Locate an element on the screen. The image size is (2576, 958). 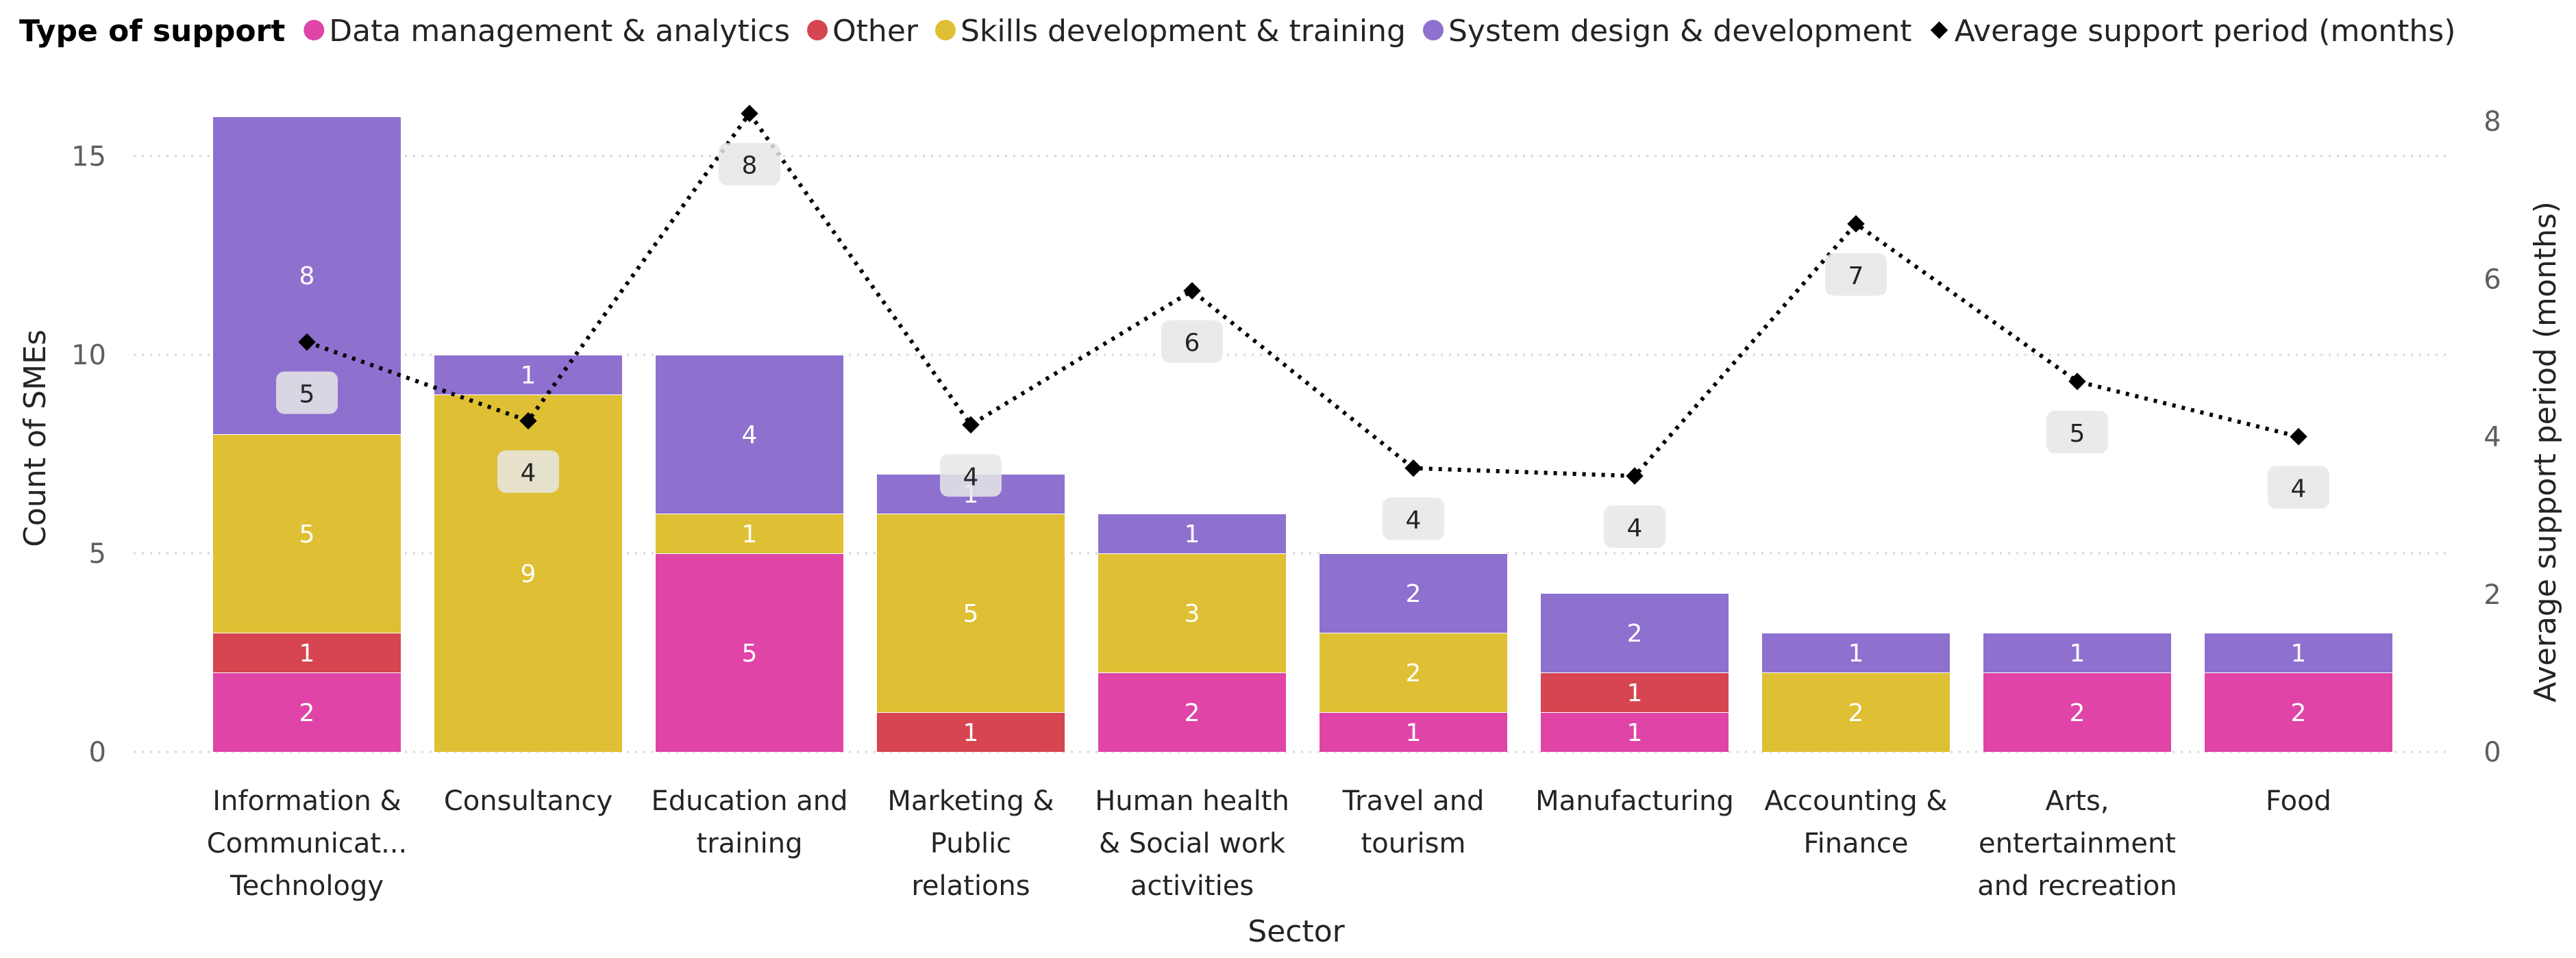
y2-tick-label: 4 is located at coordinates (2492, 437).